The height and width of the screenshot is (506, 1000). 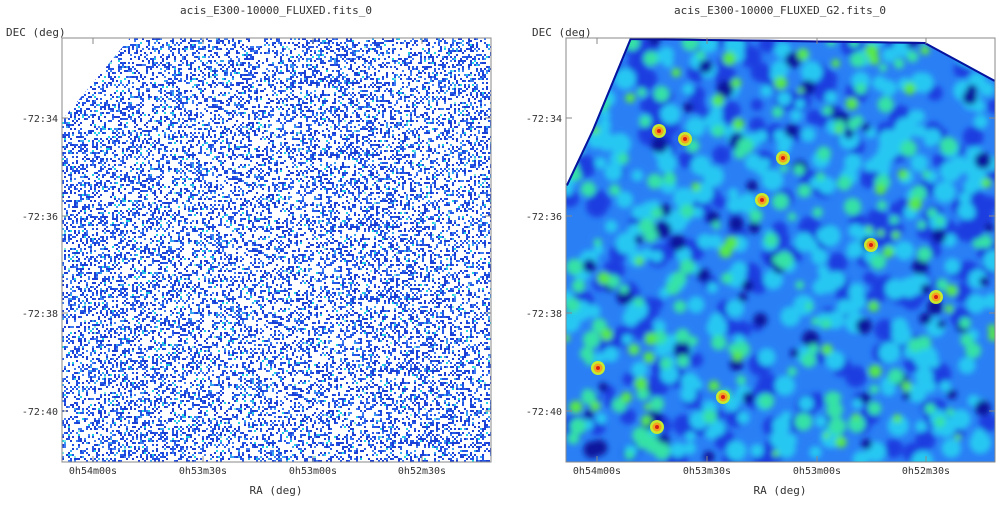 What do you see at coordinates (313, 471) in the screenshot?
I see `x-tick-label: 0h53m00s` at bounding box center [313, 471].